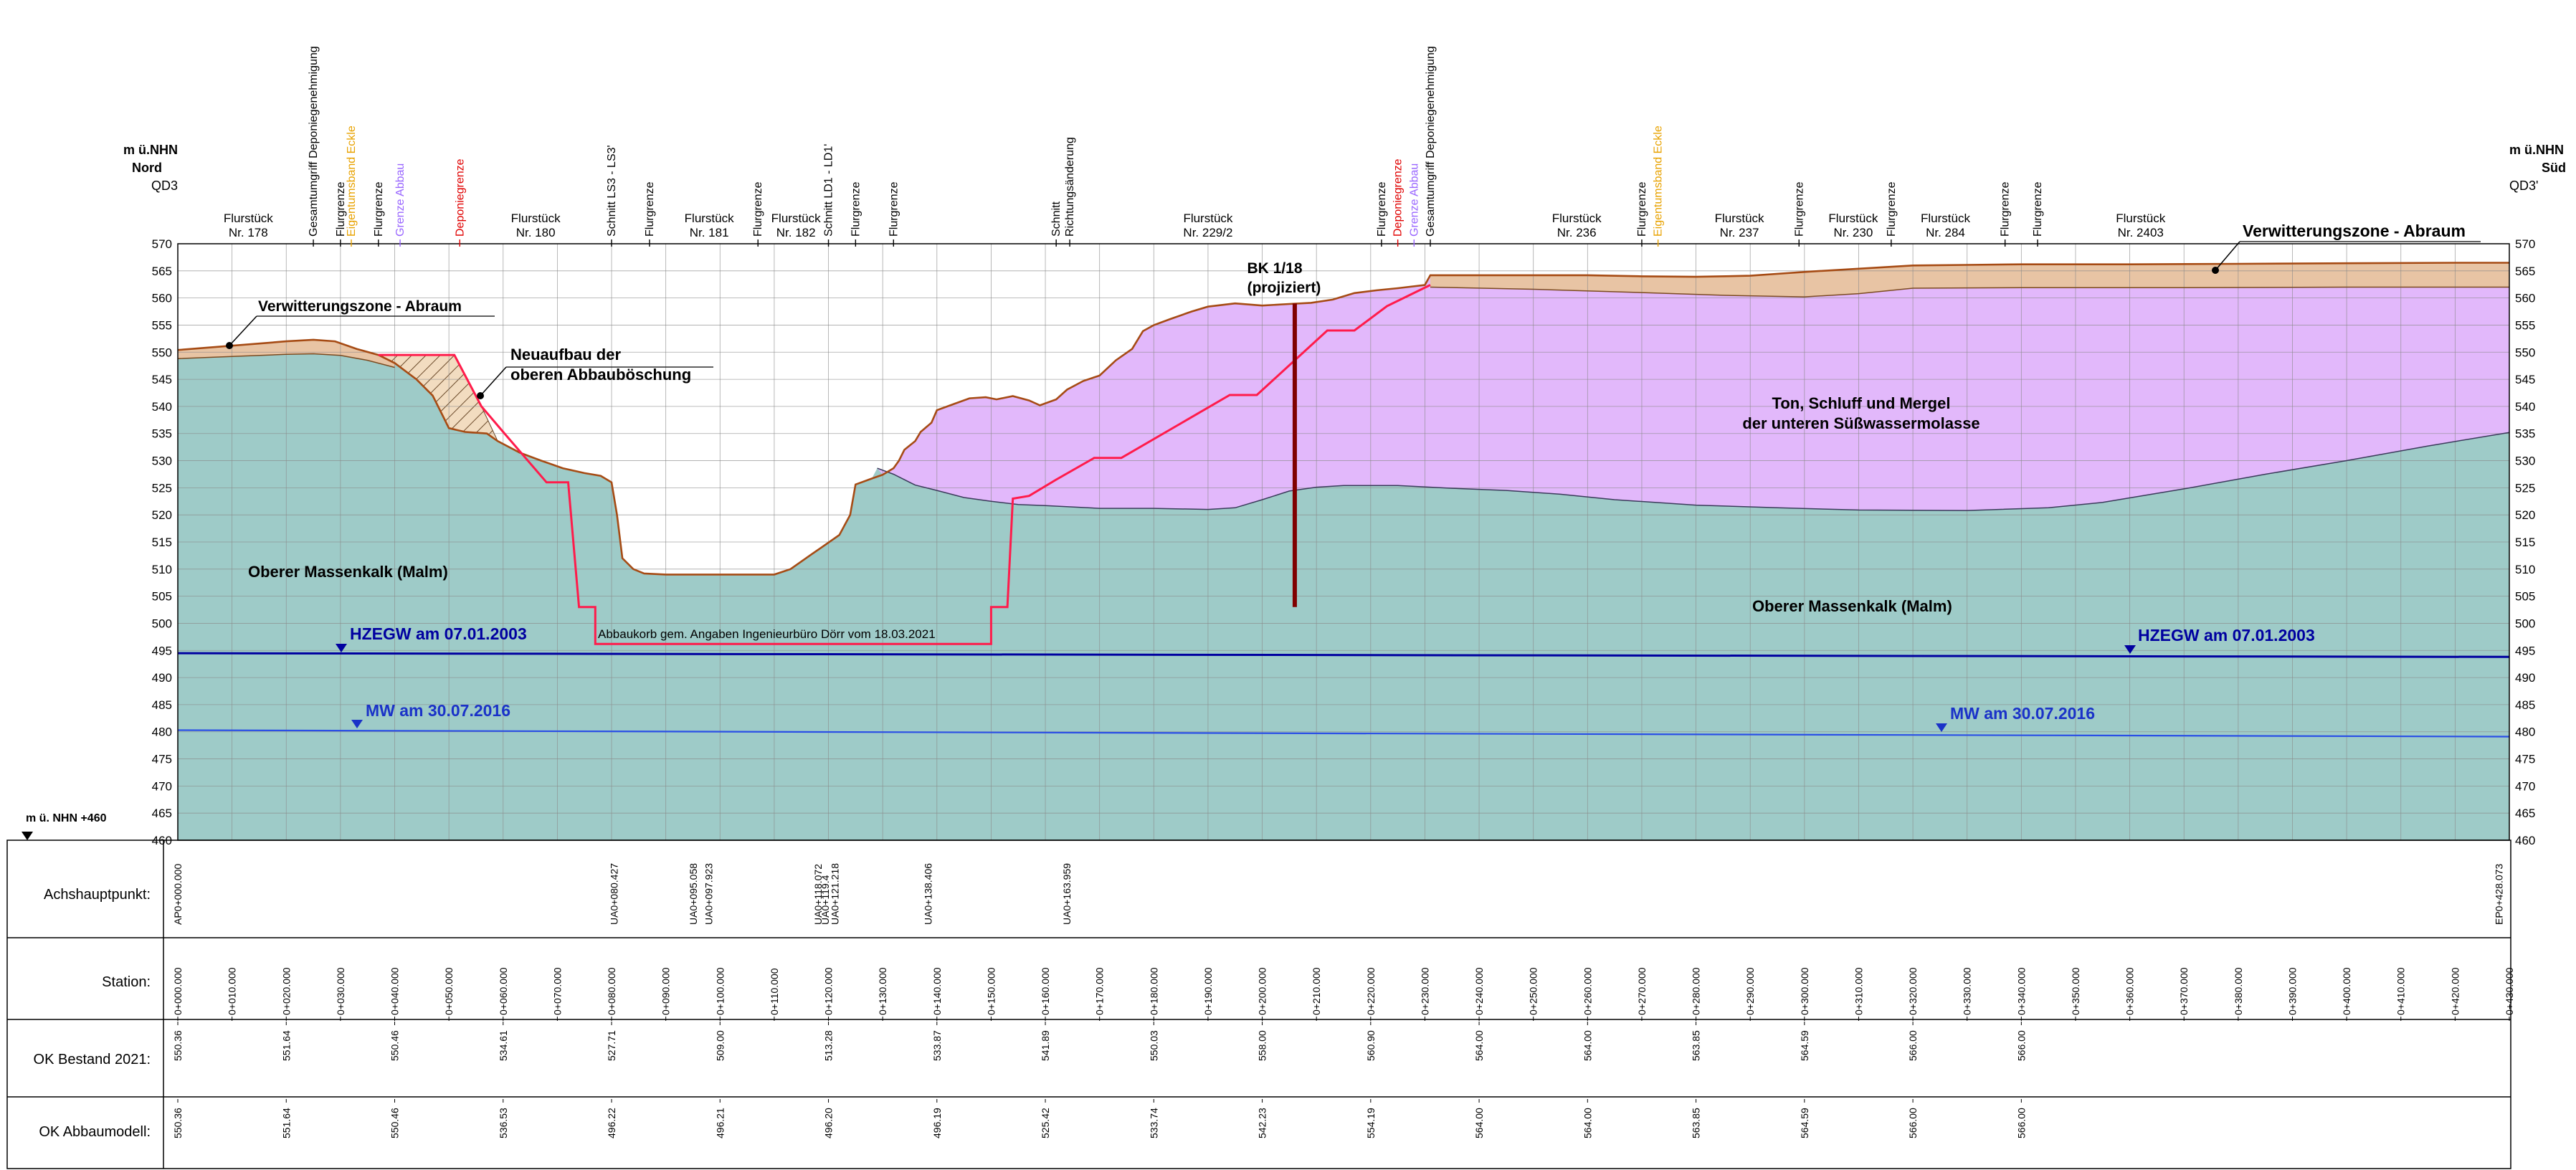 The width and height of the screenshot is (2576, 1170). I want to click on station-value: 0+060.000, so click(504, 991).